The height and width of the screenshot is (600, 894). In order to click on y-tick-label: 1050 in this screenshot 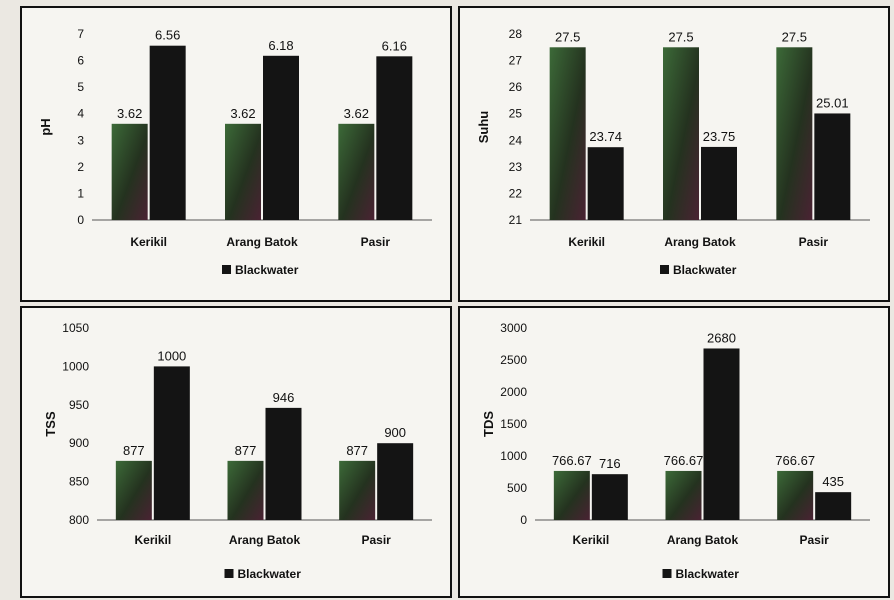, I will do `click(75, 328)`.